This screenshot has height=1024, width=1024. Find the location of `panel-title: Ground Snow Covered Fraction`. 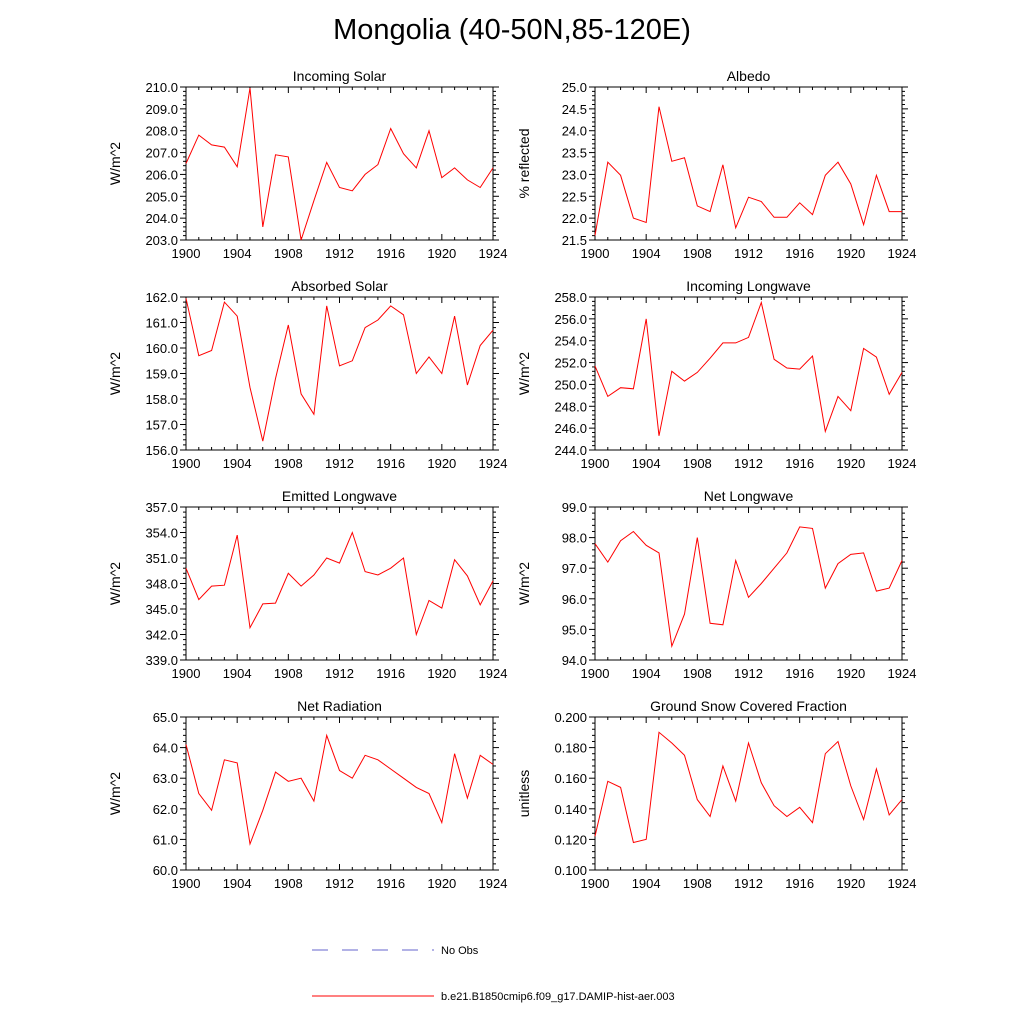

panel-title: Ground Snow Covered Fraction is located at coordinates (748, 706).